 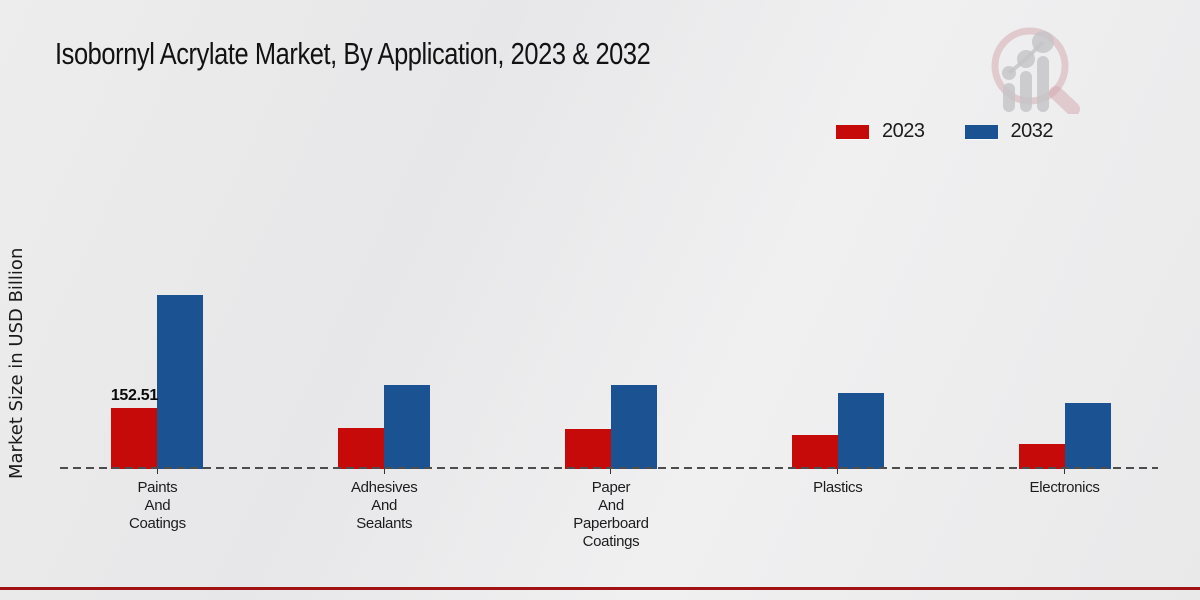 What do you see at coordinates (880, 131) in the screenshot?
I see `legend-item-2023: 2023` at bounding box center [880, 131].